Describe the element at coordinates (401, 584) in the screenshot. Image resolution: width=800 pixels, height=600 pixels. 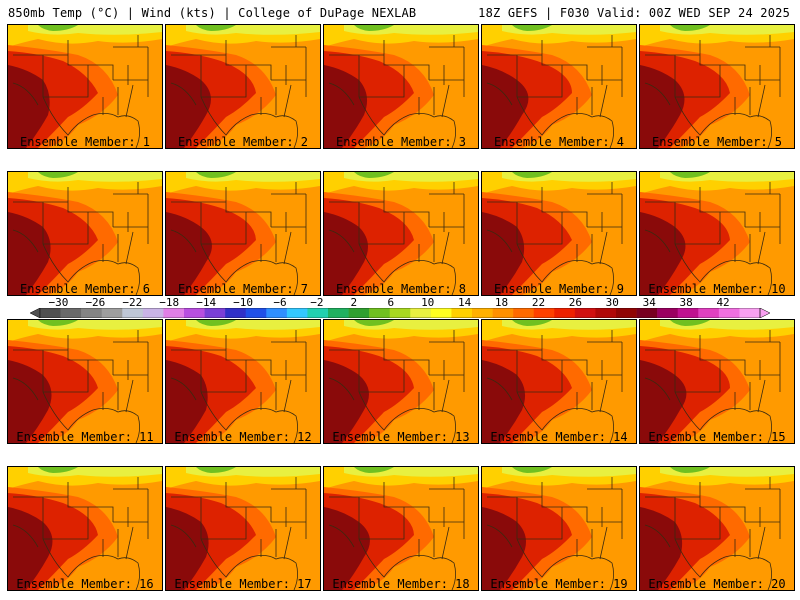
I see `ensemble-member-label: Ensemble Member: 18` at that location.